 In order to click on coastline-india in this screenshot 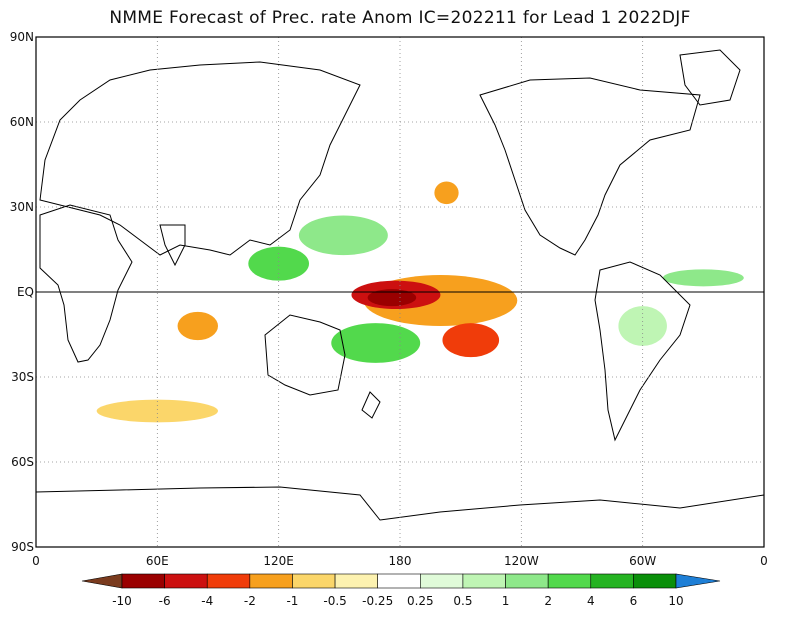, I will do `click(172, 245)`.